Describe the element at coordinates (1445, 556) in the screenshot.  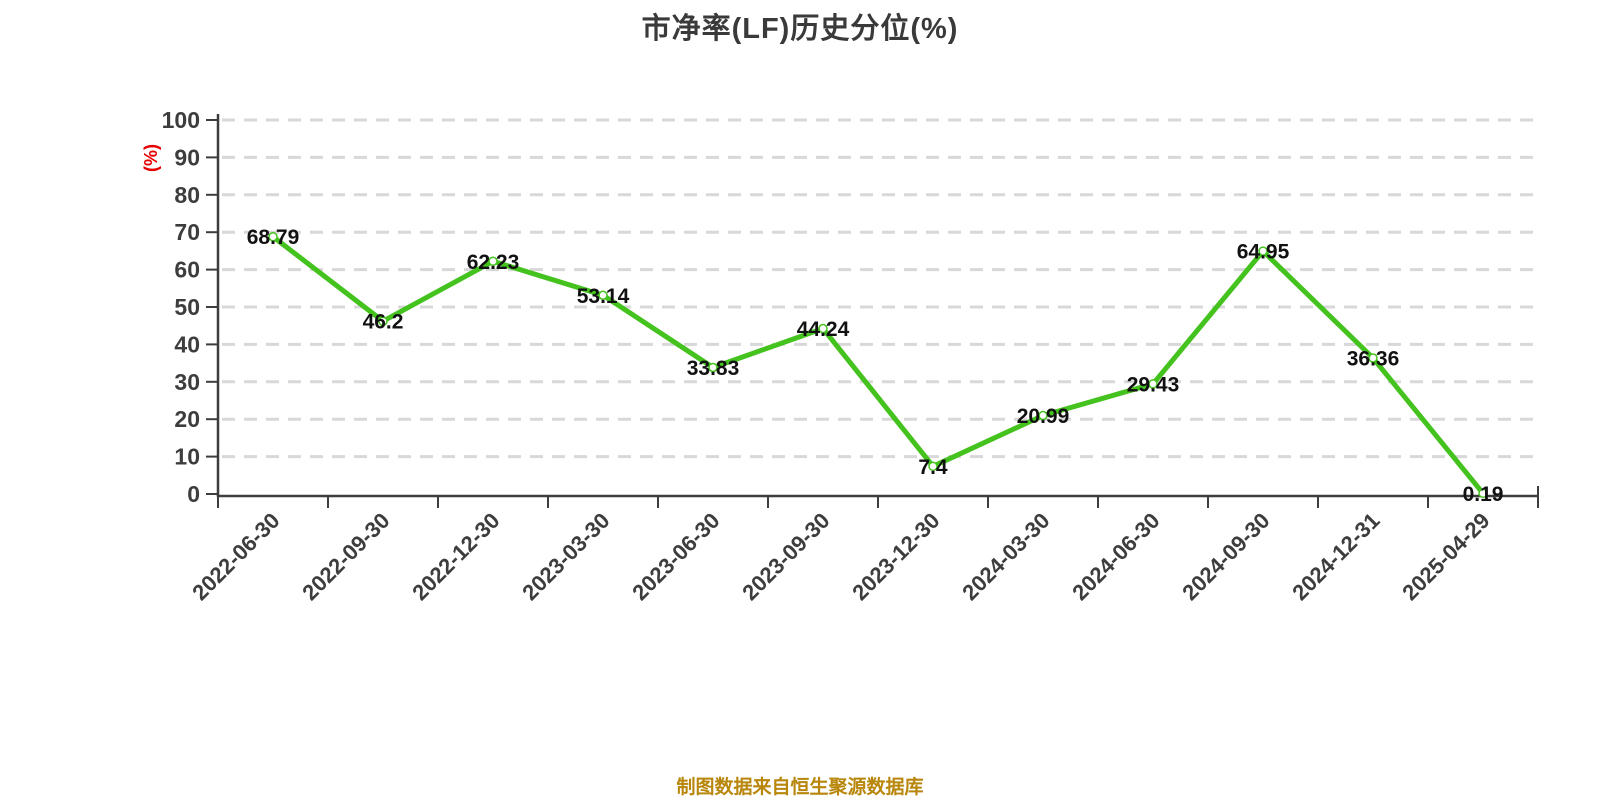
I see `x-tick-label: 2025-04-29` at that location.